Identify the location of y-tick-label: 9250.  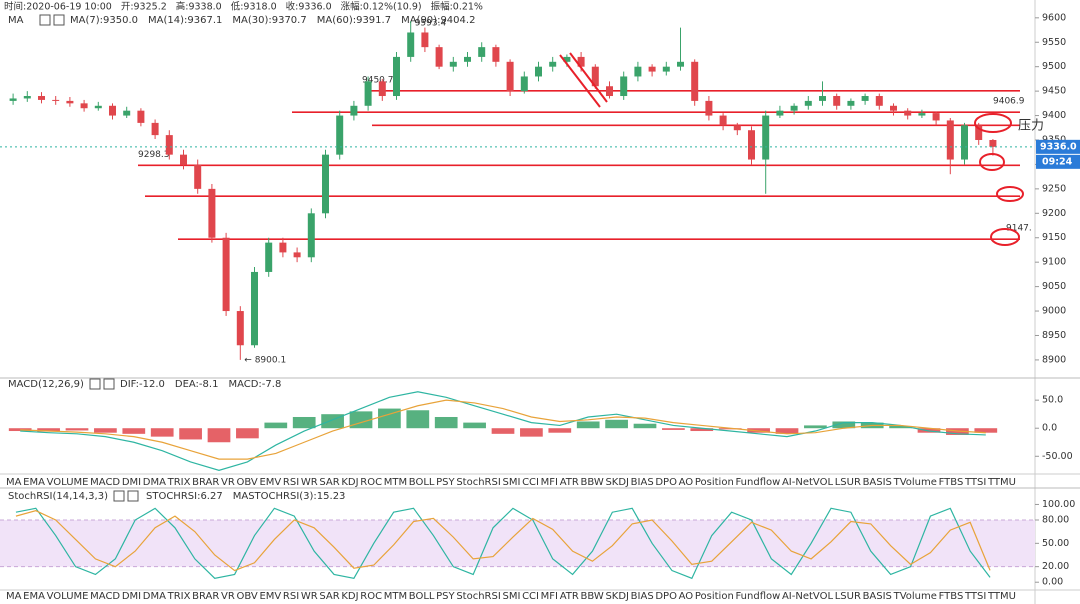
(1054, 188).